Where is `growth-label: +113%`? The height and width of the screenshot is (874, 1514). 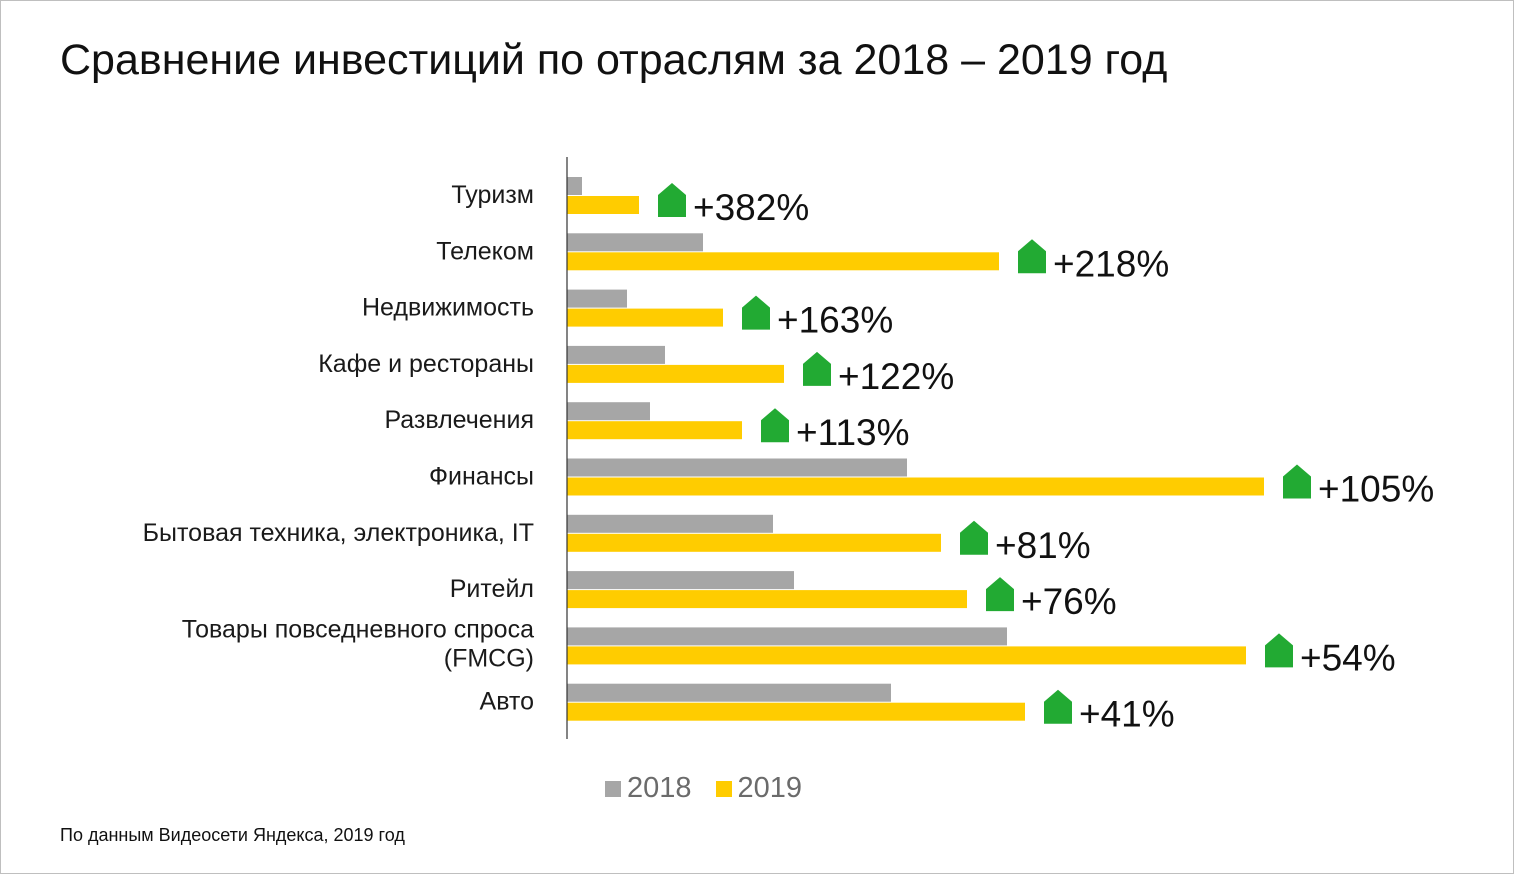
growth-label: +113% is located at coordinates (853, 432).